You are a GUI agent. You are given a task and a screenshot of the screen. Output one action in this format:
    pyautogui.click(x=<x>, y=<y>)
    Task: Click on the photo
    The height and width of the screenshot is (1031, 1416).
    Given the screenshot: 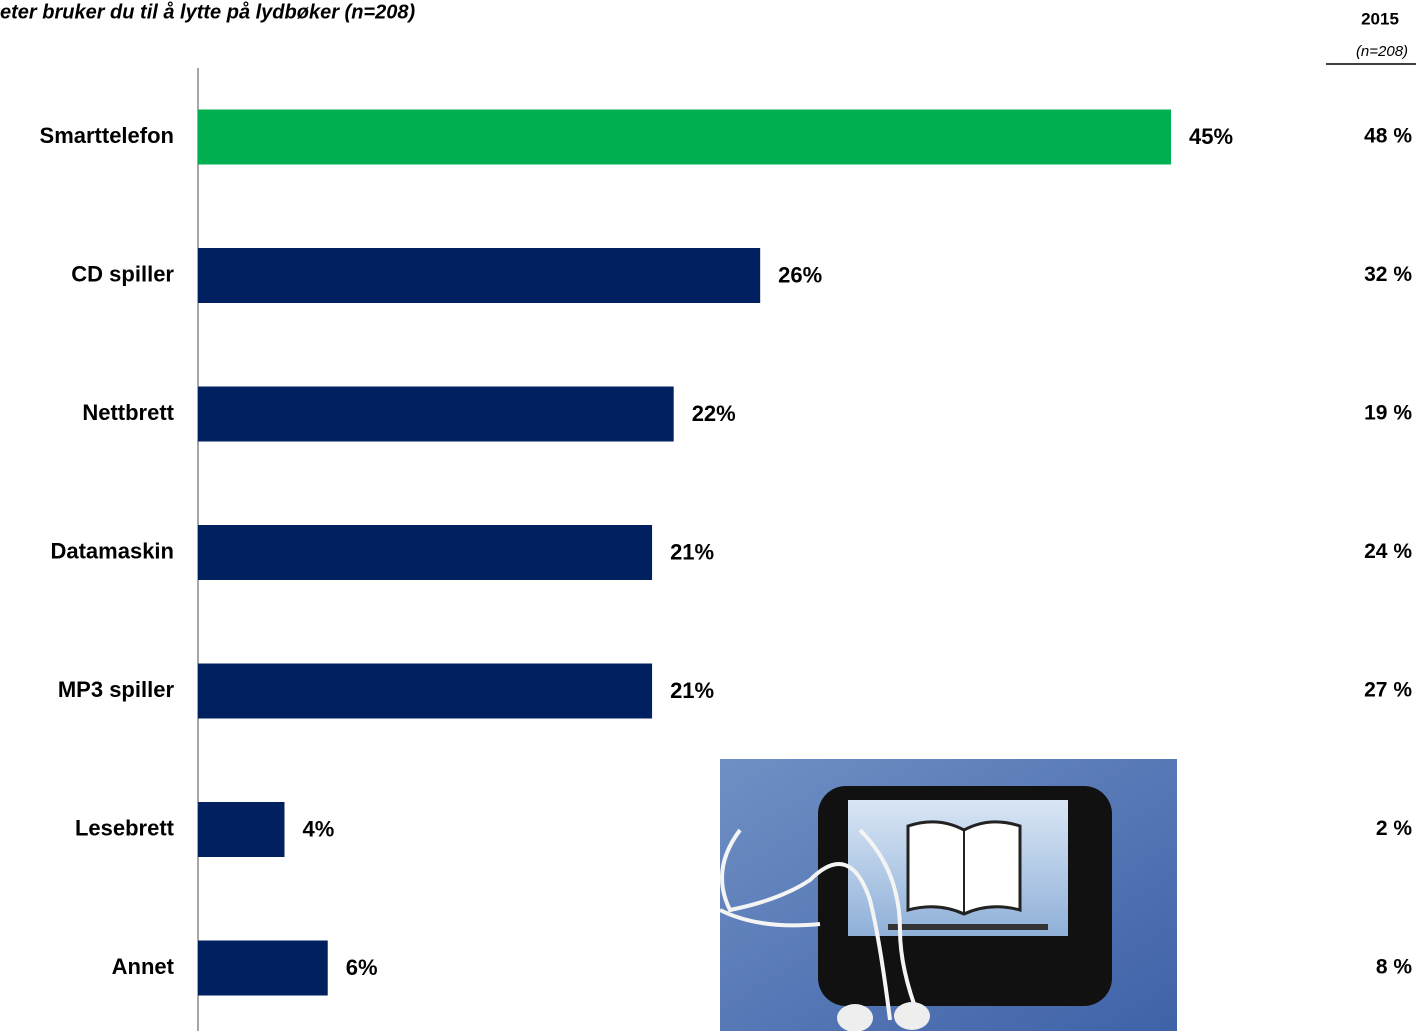 What is the action you would take?
    pyautogui.click(x=948, y=895)
    